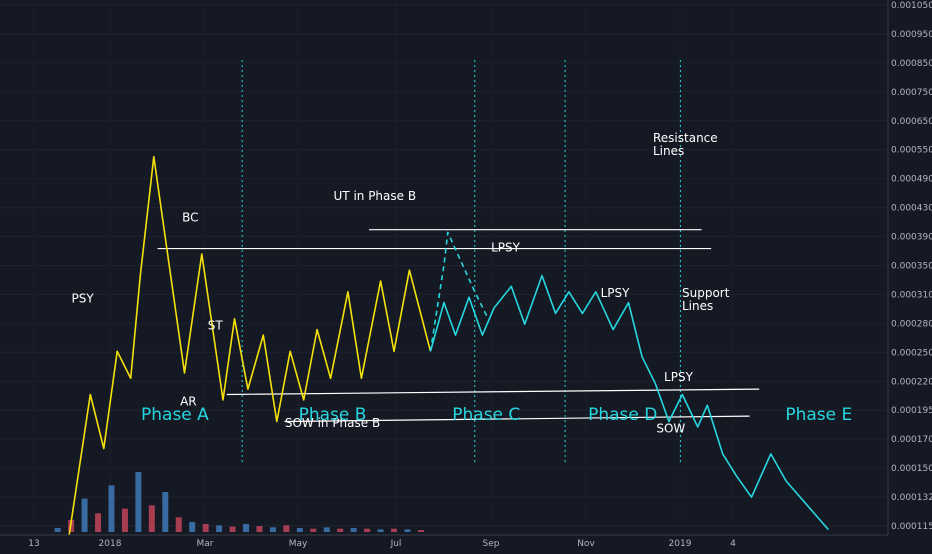 Image resolution: width=932 pixels, height=554 pixels. What do you see at coordinates (110, 544) in the screenshot?
I see `x-tick-label: 2018` at bounding box center [110, 544].